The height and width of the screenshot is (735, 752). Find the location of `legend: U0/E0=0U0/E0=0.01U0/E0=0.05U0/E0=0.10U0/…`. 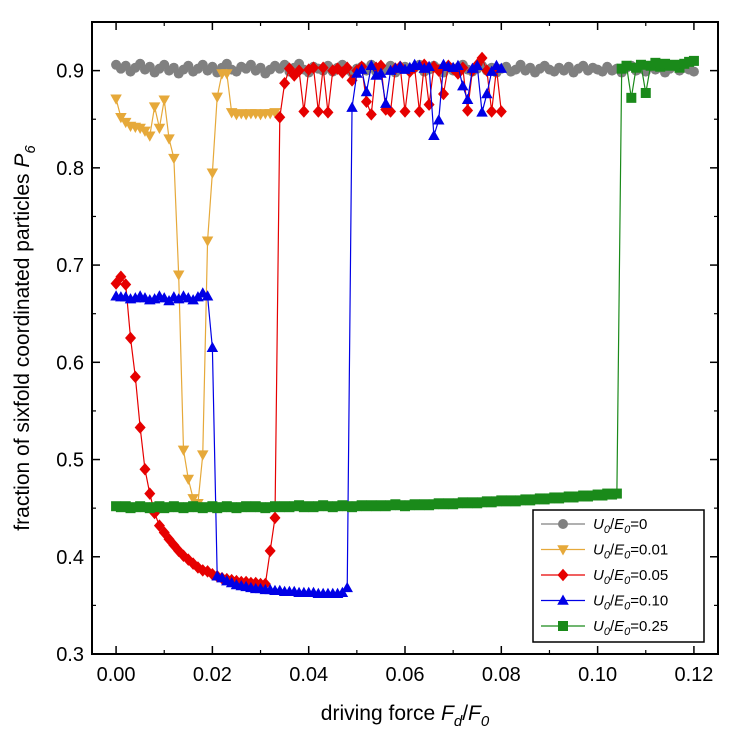

legend: U0/E0=0U0/E0=0.01U0/E0=0.05U0/E0=0.10U0/… is located at coordinates (618, 576).